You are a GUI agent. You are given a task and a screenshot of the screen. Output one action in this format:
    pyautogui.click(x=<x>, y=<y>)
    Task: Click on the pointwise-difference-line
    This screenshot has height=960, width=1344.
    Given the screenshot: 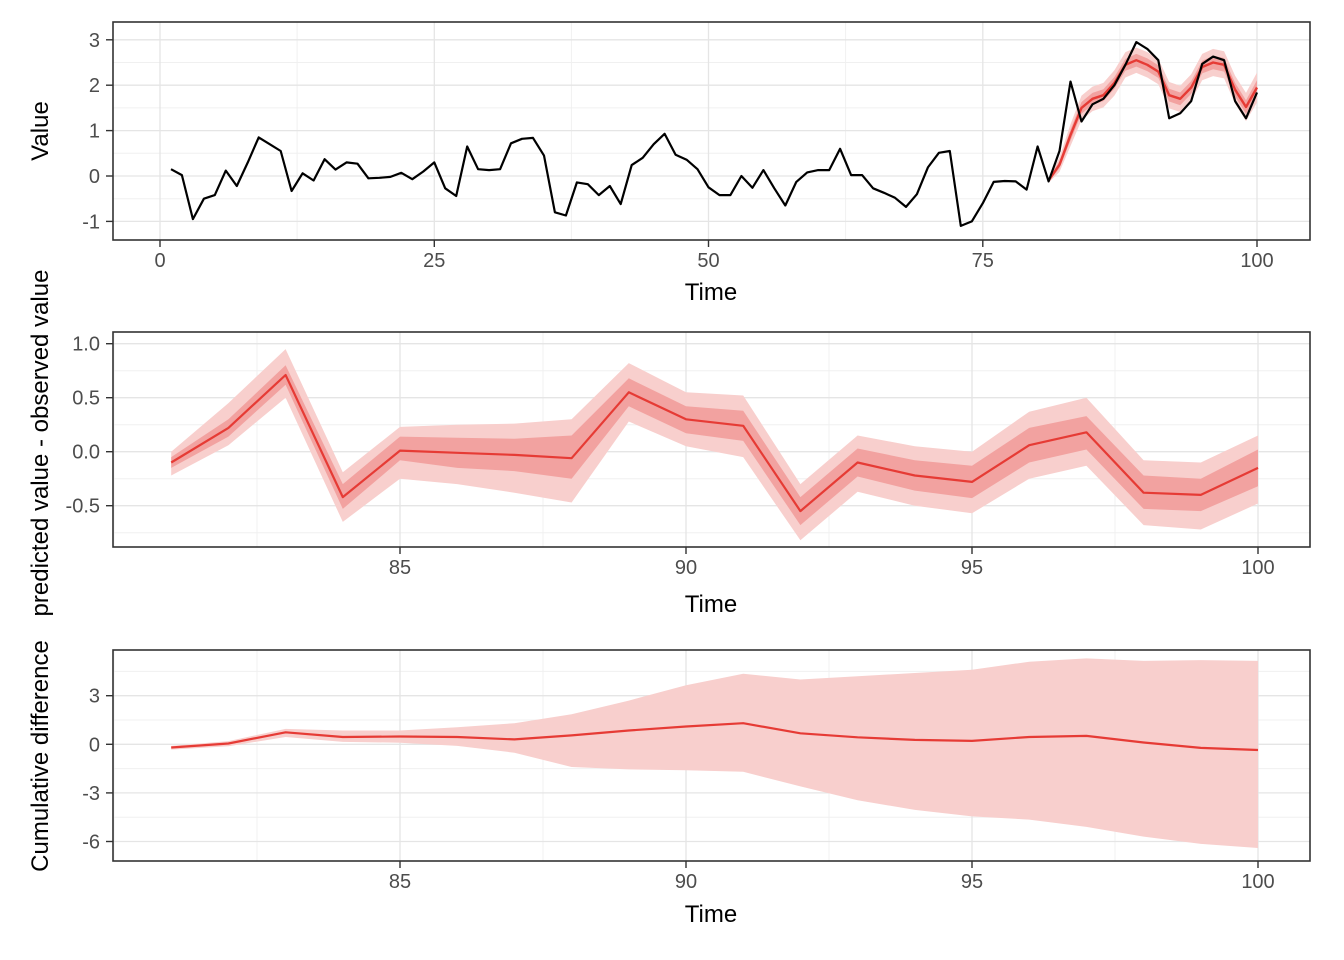 What is the action you would take?
    pyautogui.click(x=714, y=443)
    